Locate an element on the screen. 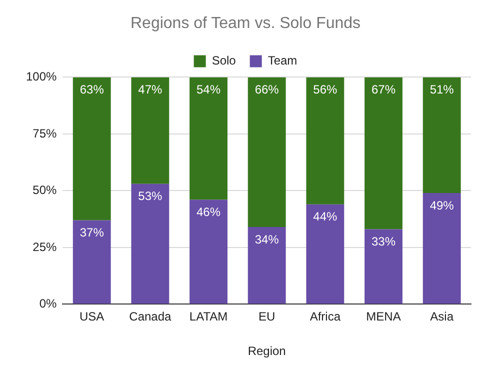 This screenshot has width=499, height=371. y-tick-label: 75% is located at coordinates (45, 133).